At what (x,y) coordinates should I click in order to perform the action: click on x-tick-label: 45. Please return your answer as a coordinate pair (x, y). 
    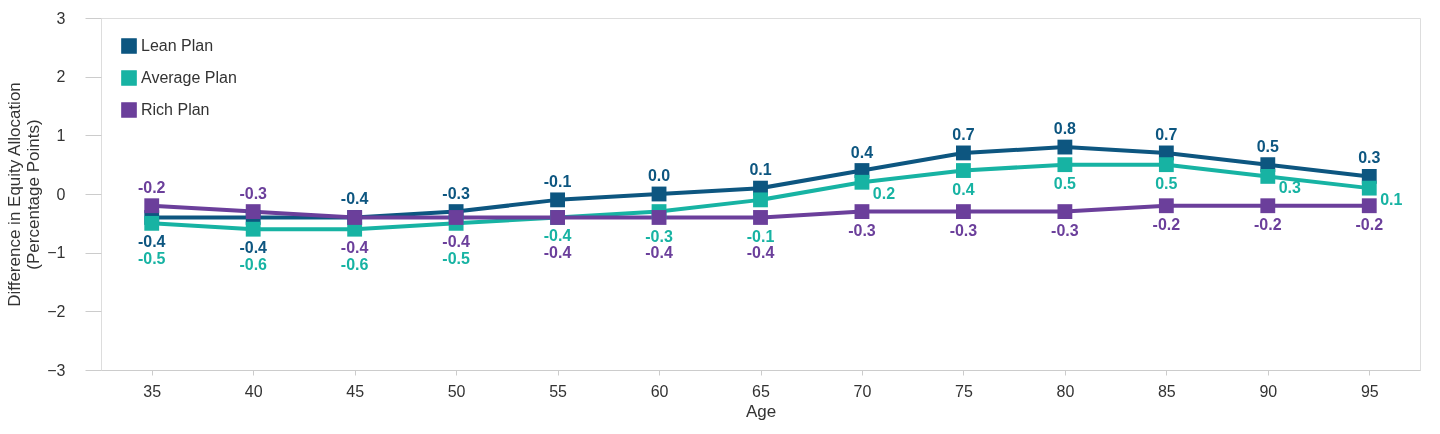
    Looking at the image, I should click on (355, 391).